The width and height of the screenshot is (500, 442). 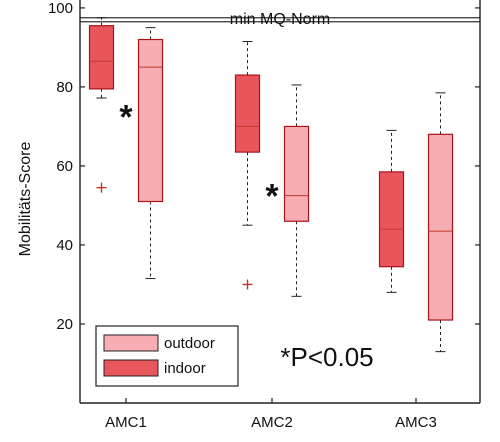 What do you see at coordinates (167, 356) in the screenshot?
I see `legend: outdoor indoor` at bounding box center [167, 356].